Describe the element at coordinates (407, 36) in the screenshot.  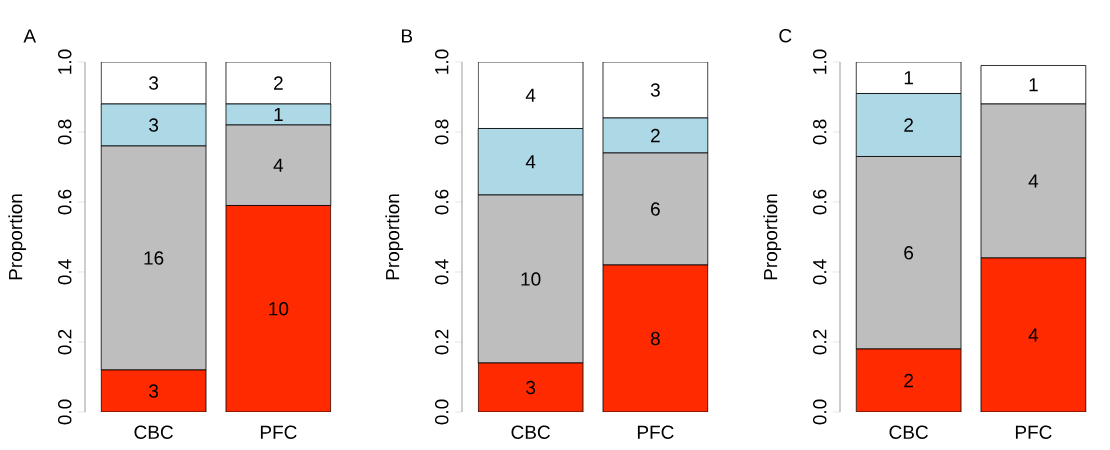
I see `chart-title: B` at that location.